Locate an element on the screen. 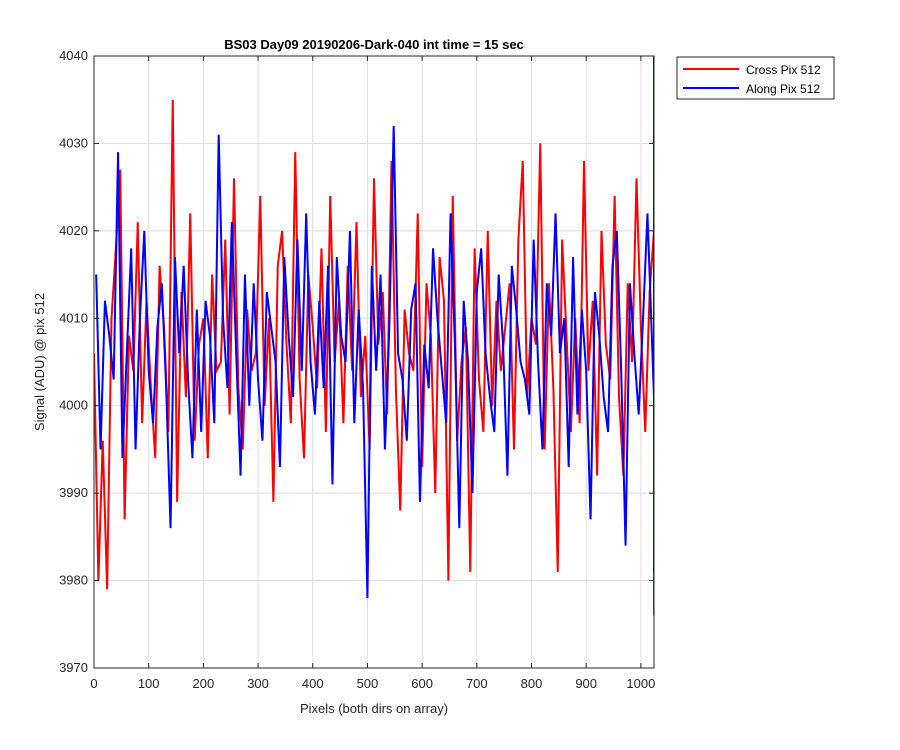 Image resolution: width=900 pixels, height=750 pixels. x-axis-label: Pixels (both dirs on array) is located at coordinates (374, 708).